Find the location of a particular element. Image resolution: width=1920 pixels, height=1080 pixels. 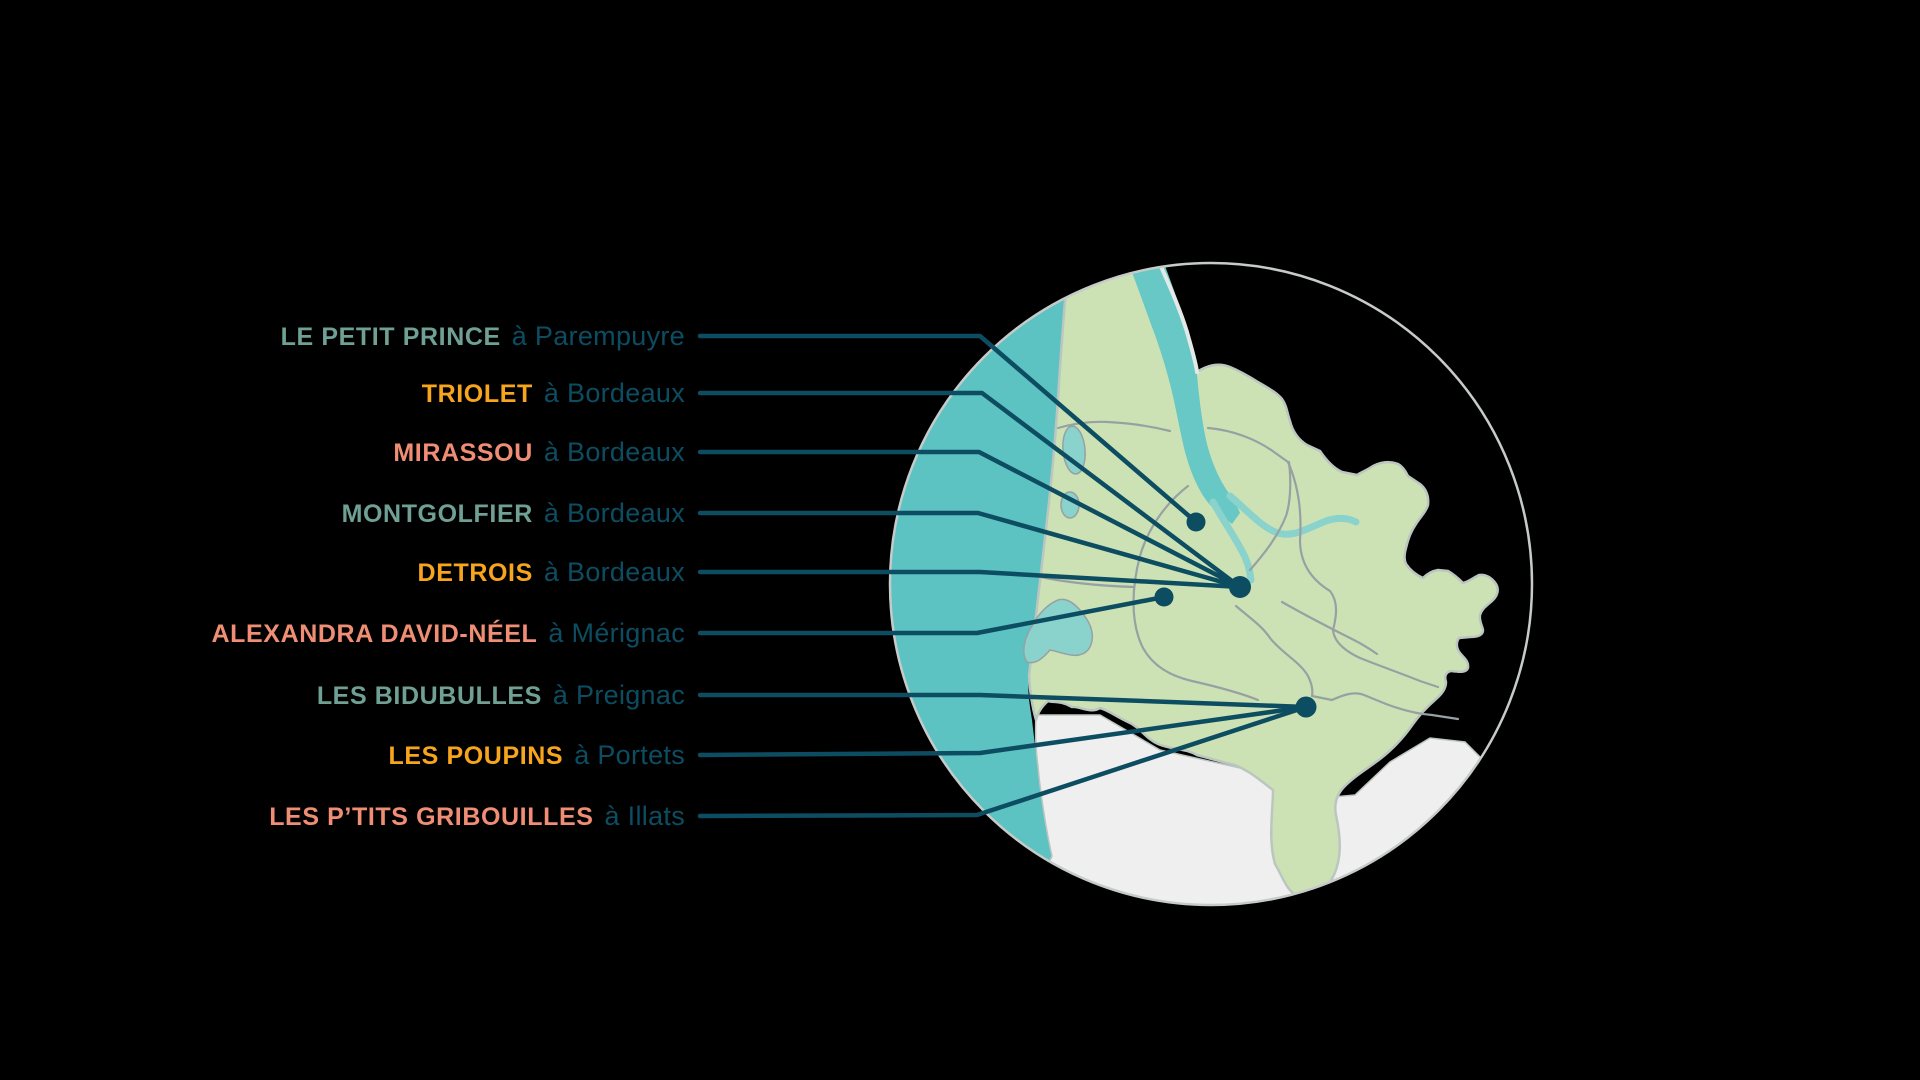

creche-location: à Portets is located at coordinates (629, 755).